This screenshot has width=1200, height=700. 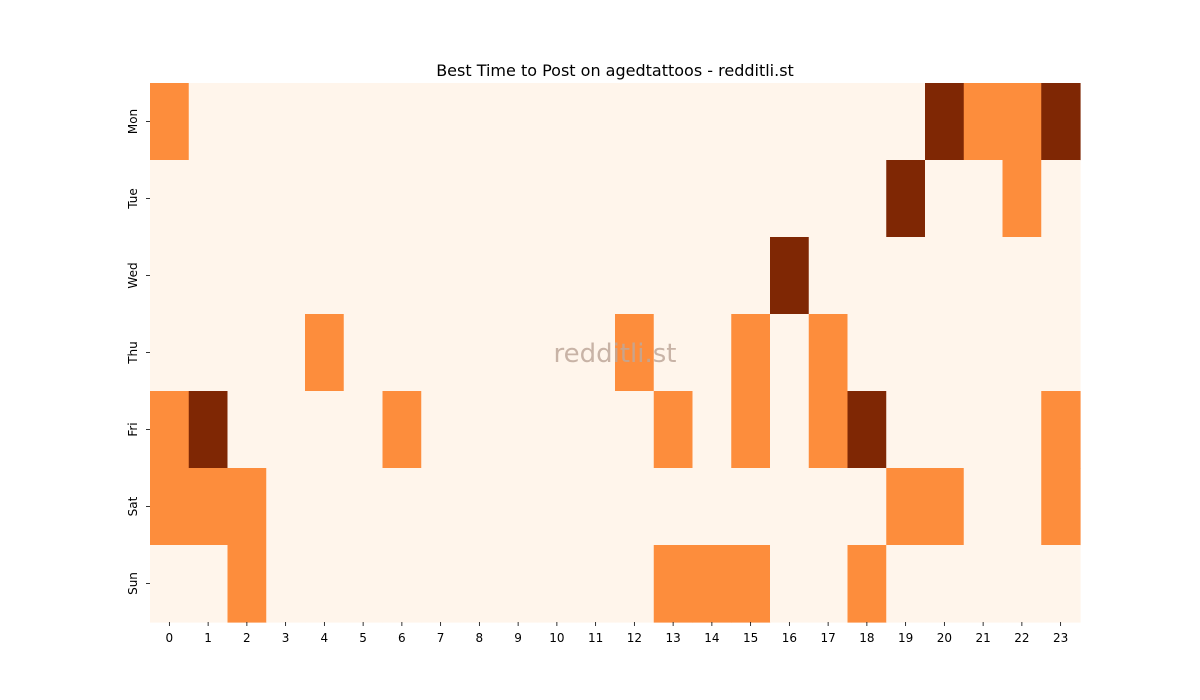 What do you see at coordinates (133, 275) in the screenshot?
I see `y-tick-label-wed: Wed` at bounding box center [133, 275].